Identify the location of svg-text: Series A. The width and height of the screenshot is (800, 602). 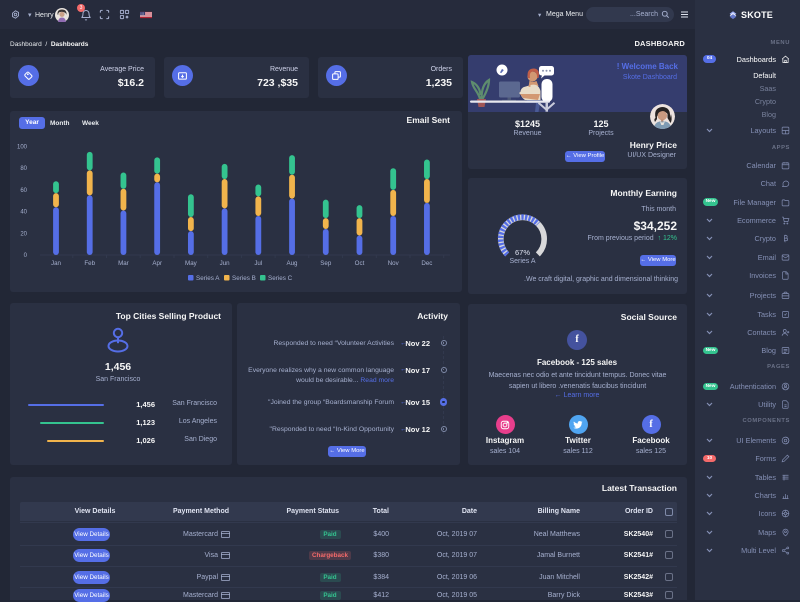
(208, 278).